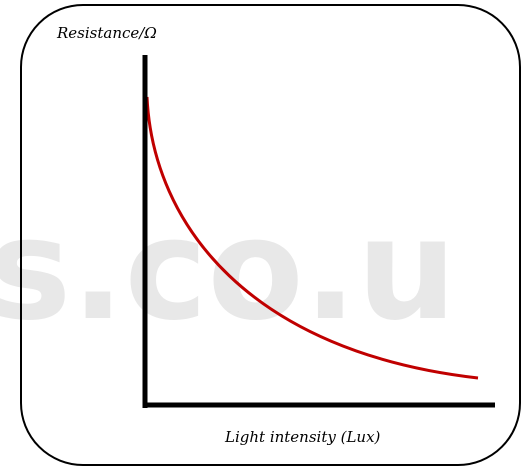 This screenshot has width=527, height=470. I want to click on y-axis-label: Resistance/Ω, so click(106, 33).